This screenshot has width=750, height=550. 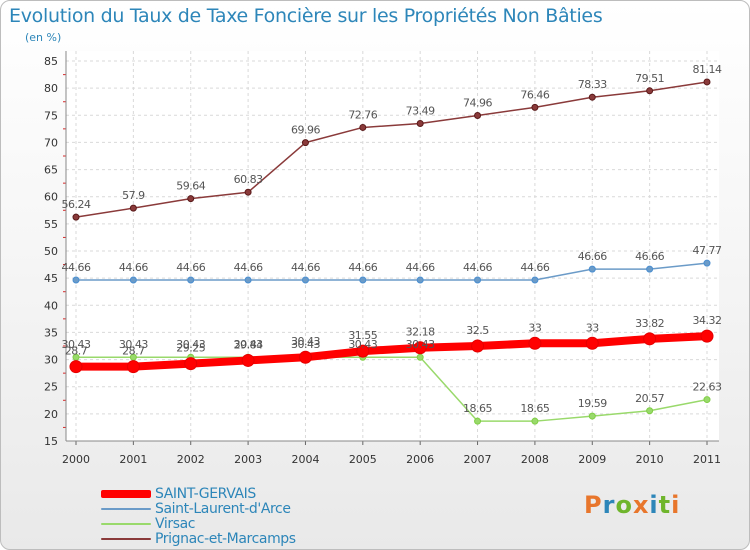 What do you see at coordinates (51, 61) in the screenshot?
I see `y-tick-label: 85` at bounding box center [51, 61].